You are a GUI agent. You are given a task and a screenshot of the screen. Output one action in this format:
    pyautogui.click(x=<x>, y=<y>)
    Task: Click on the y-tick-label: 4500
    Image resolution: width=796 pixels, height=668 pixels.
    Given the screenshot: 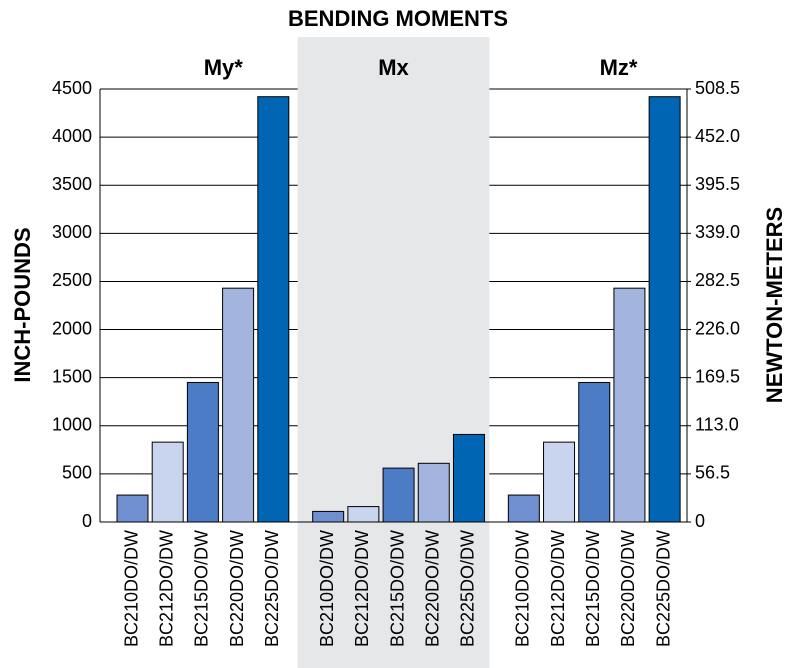 What is the action you would take?
    pyautogui.click(x=72, y=88)
    